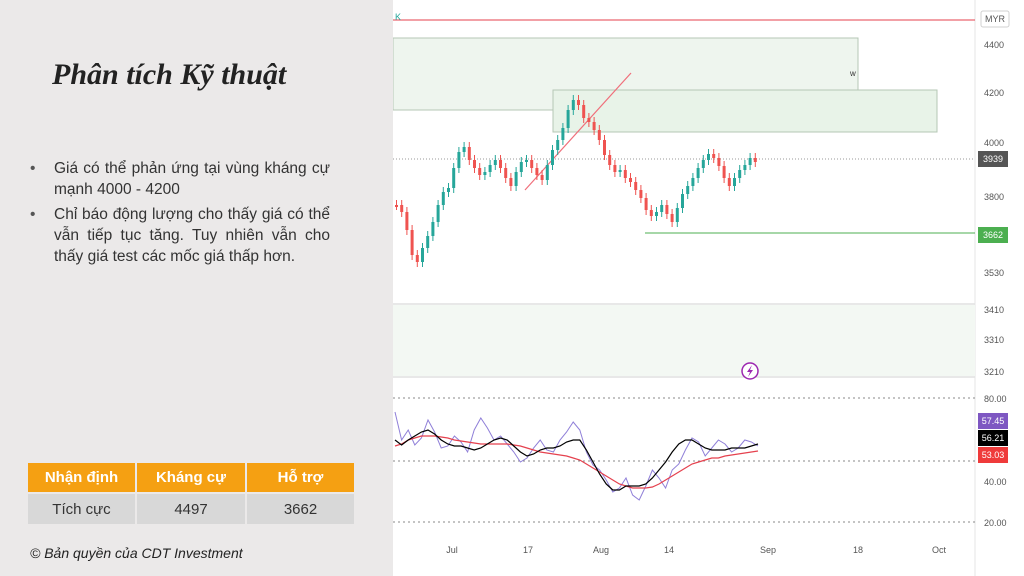 This screenshot has width=1024, height=576. I want to click on currency-badge, so click(995, 19).